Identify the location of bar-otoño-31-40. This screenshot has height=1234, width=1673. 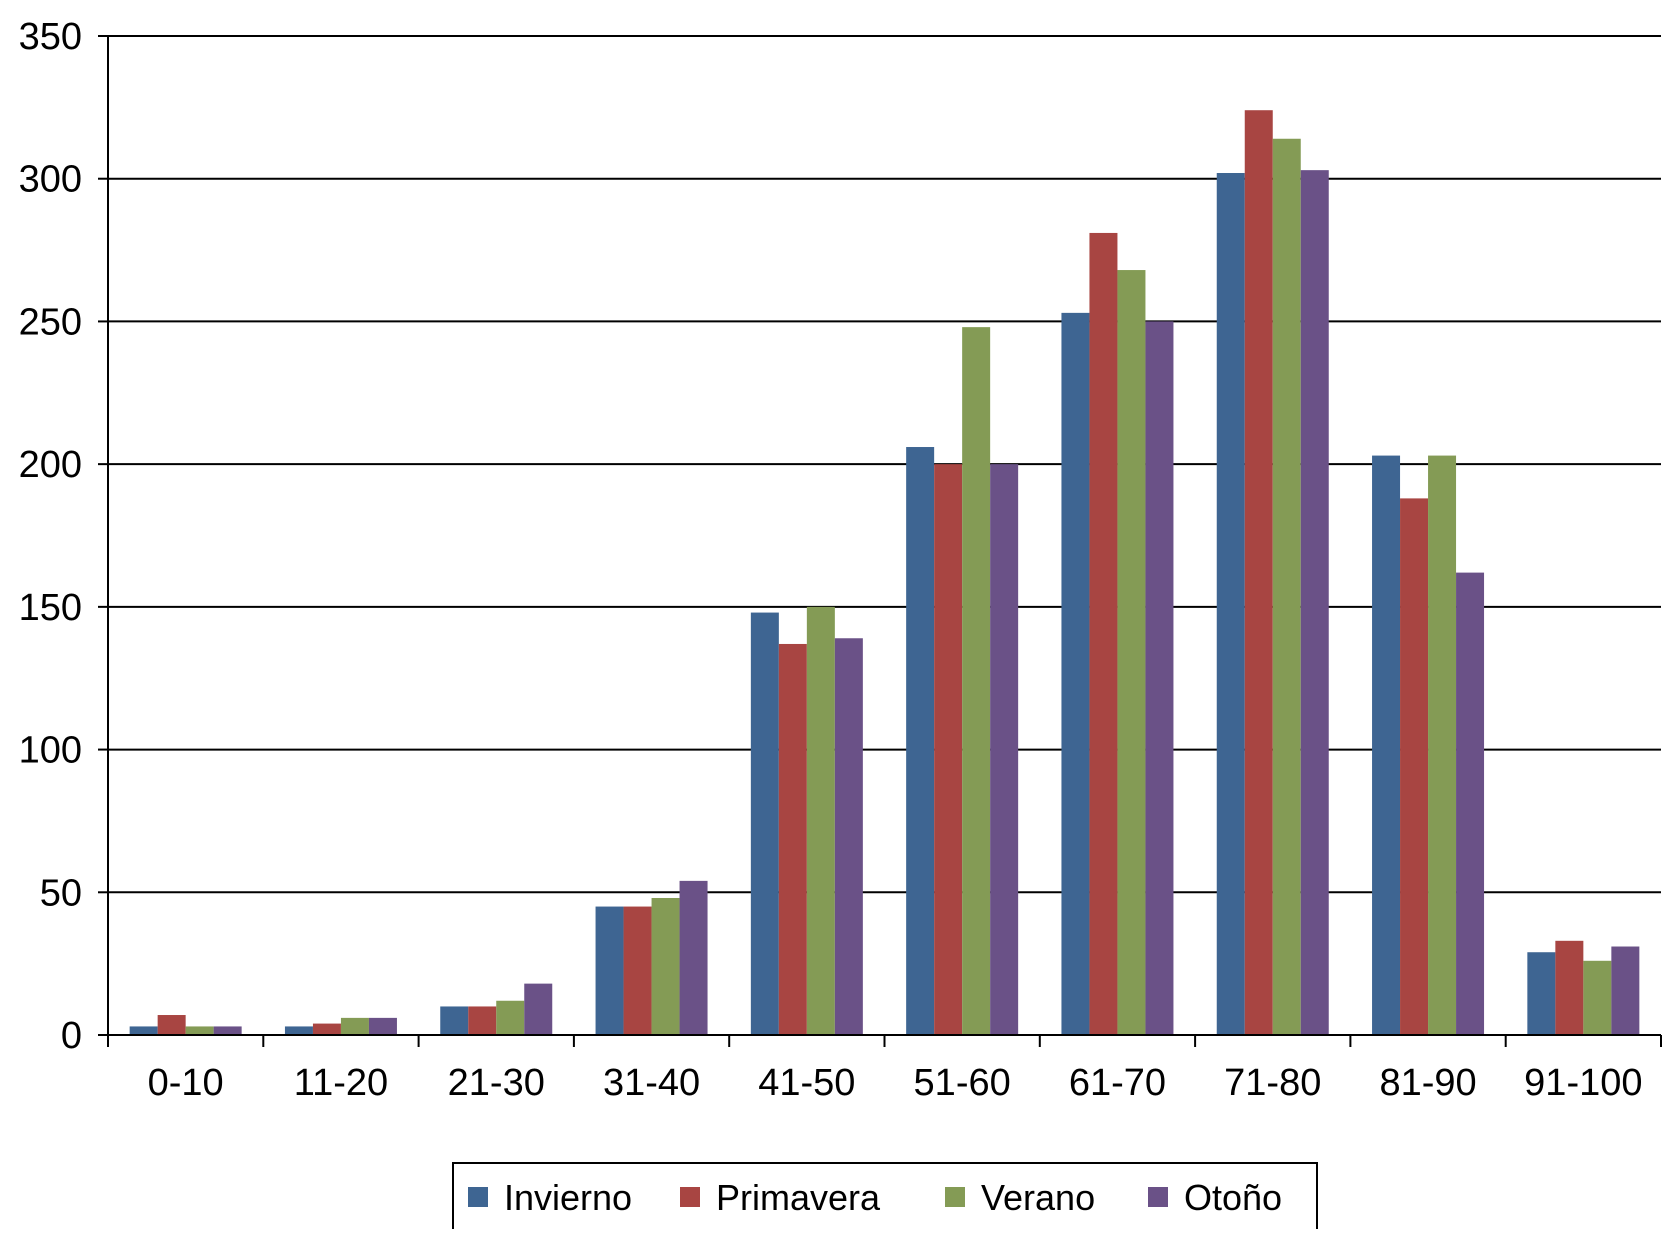
(693, 957).